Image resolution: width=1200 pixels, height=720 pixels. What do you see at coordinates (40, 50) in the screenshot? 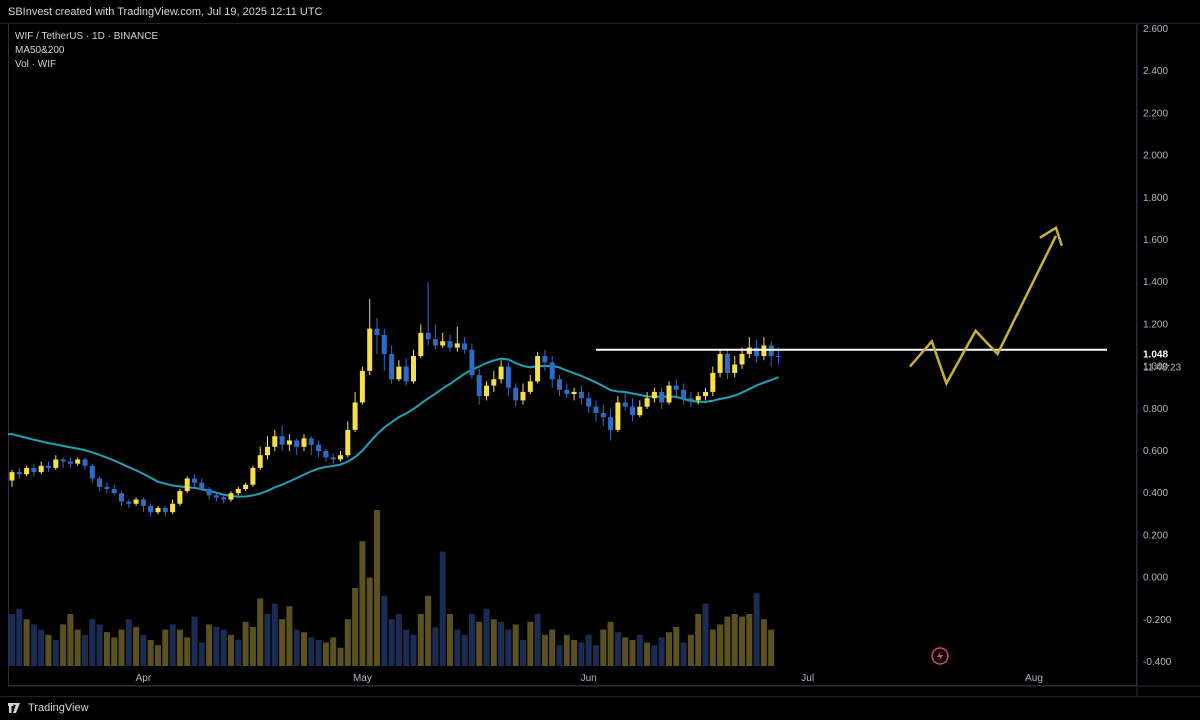
I see `ma-legend: MA50&200` at bounding box center [40, 50].